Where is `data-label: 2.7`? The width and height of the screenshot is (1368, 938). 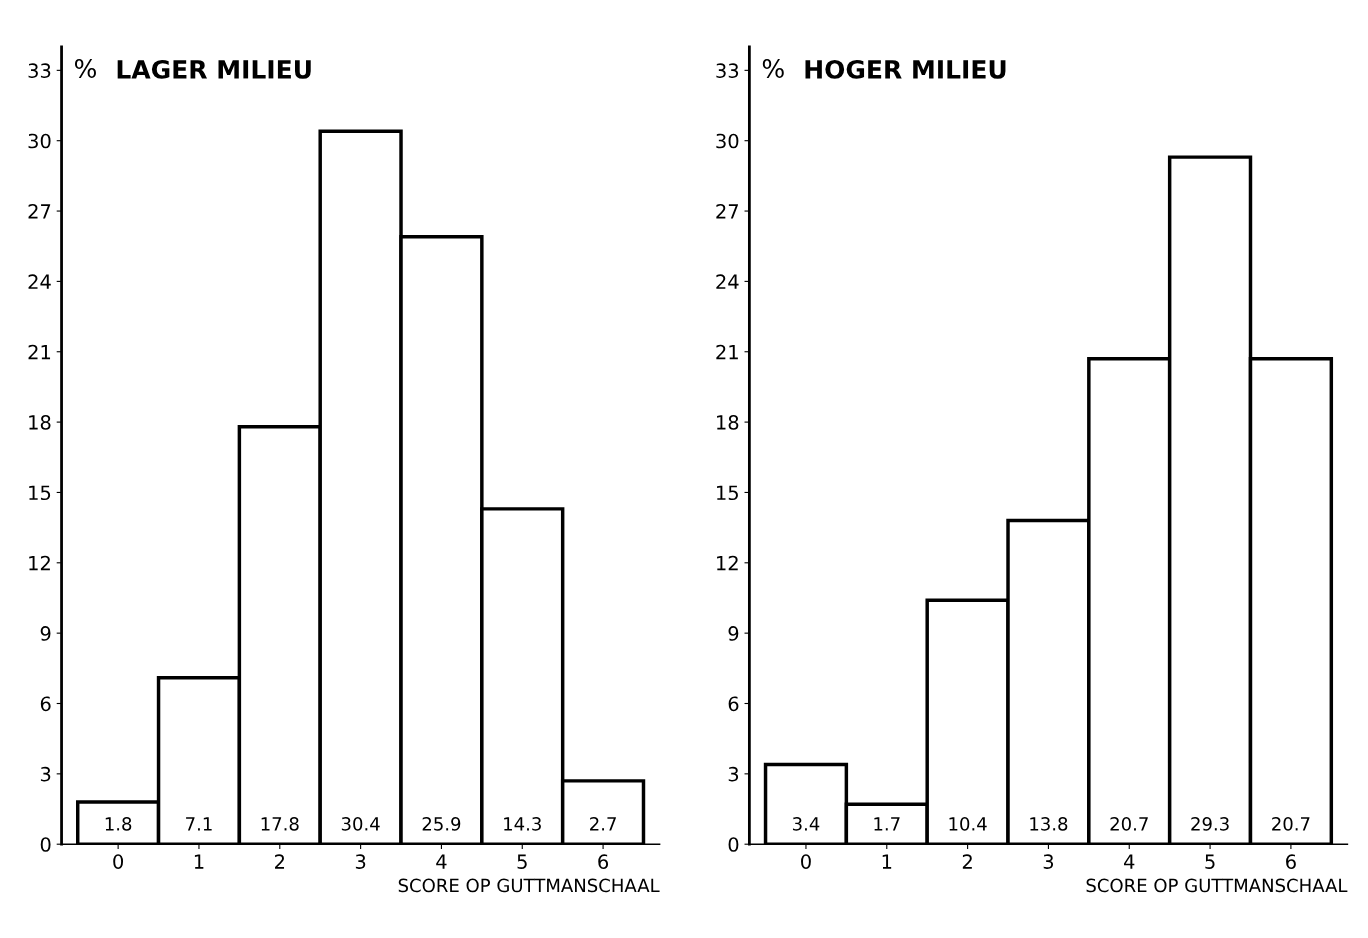 data-label: 2.7 is located at coordinates (603, 824).